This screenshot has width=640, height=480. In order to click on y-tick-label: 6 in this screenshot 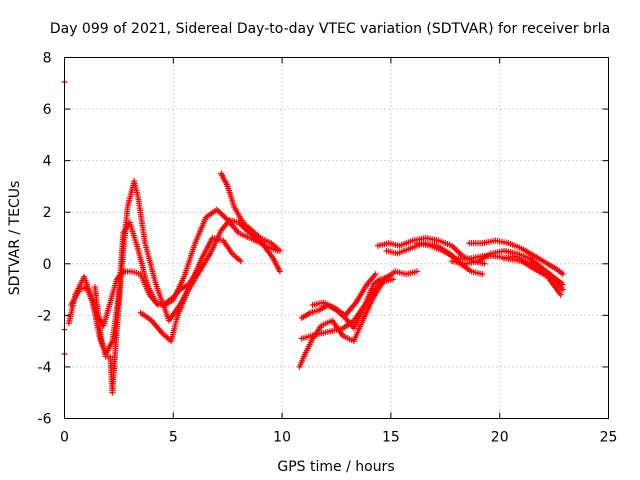, I will do `click(47, 110)`.